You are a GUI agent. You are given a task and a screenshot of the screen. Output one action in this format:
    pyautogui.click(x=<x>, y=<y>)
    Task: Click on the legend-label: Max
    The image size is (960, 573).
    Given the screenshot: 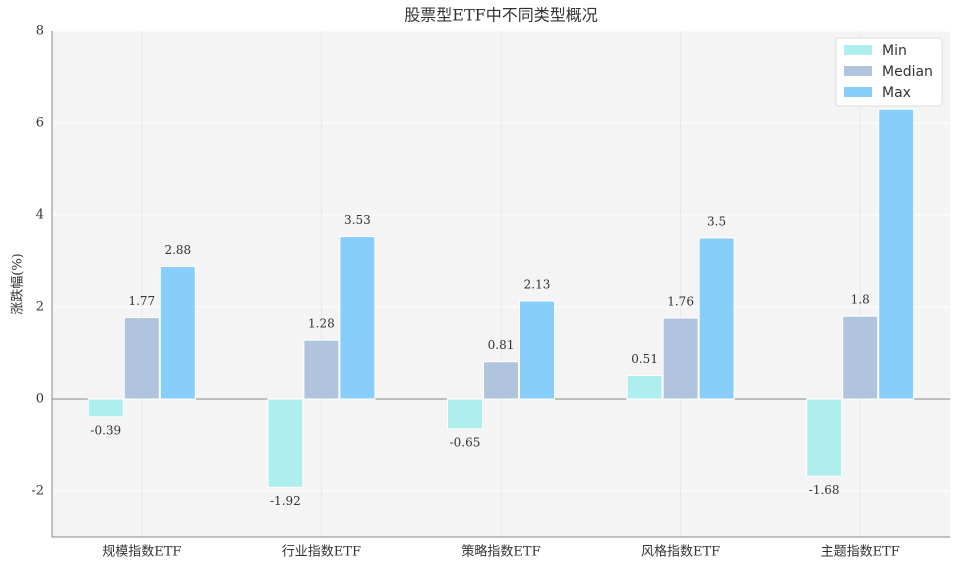 What is the action you would take?
    pyautogui.click(x=896, y=93)
    